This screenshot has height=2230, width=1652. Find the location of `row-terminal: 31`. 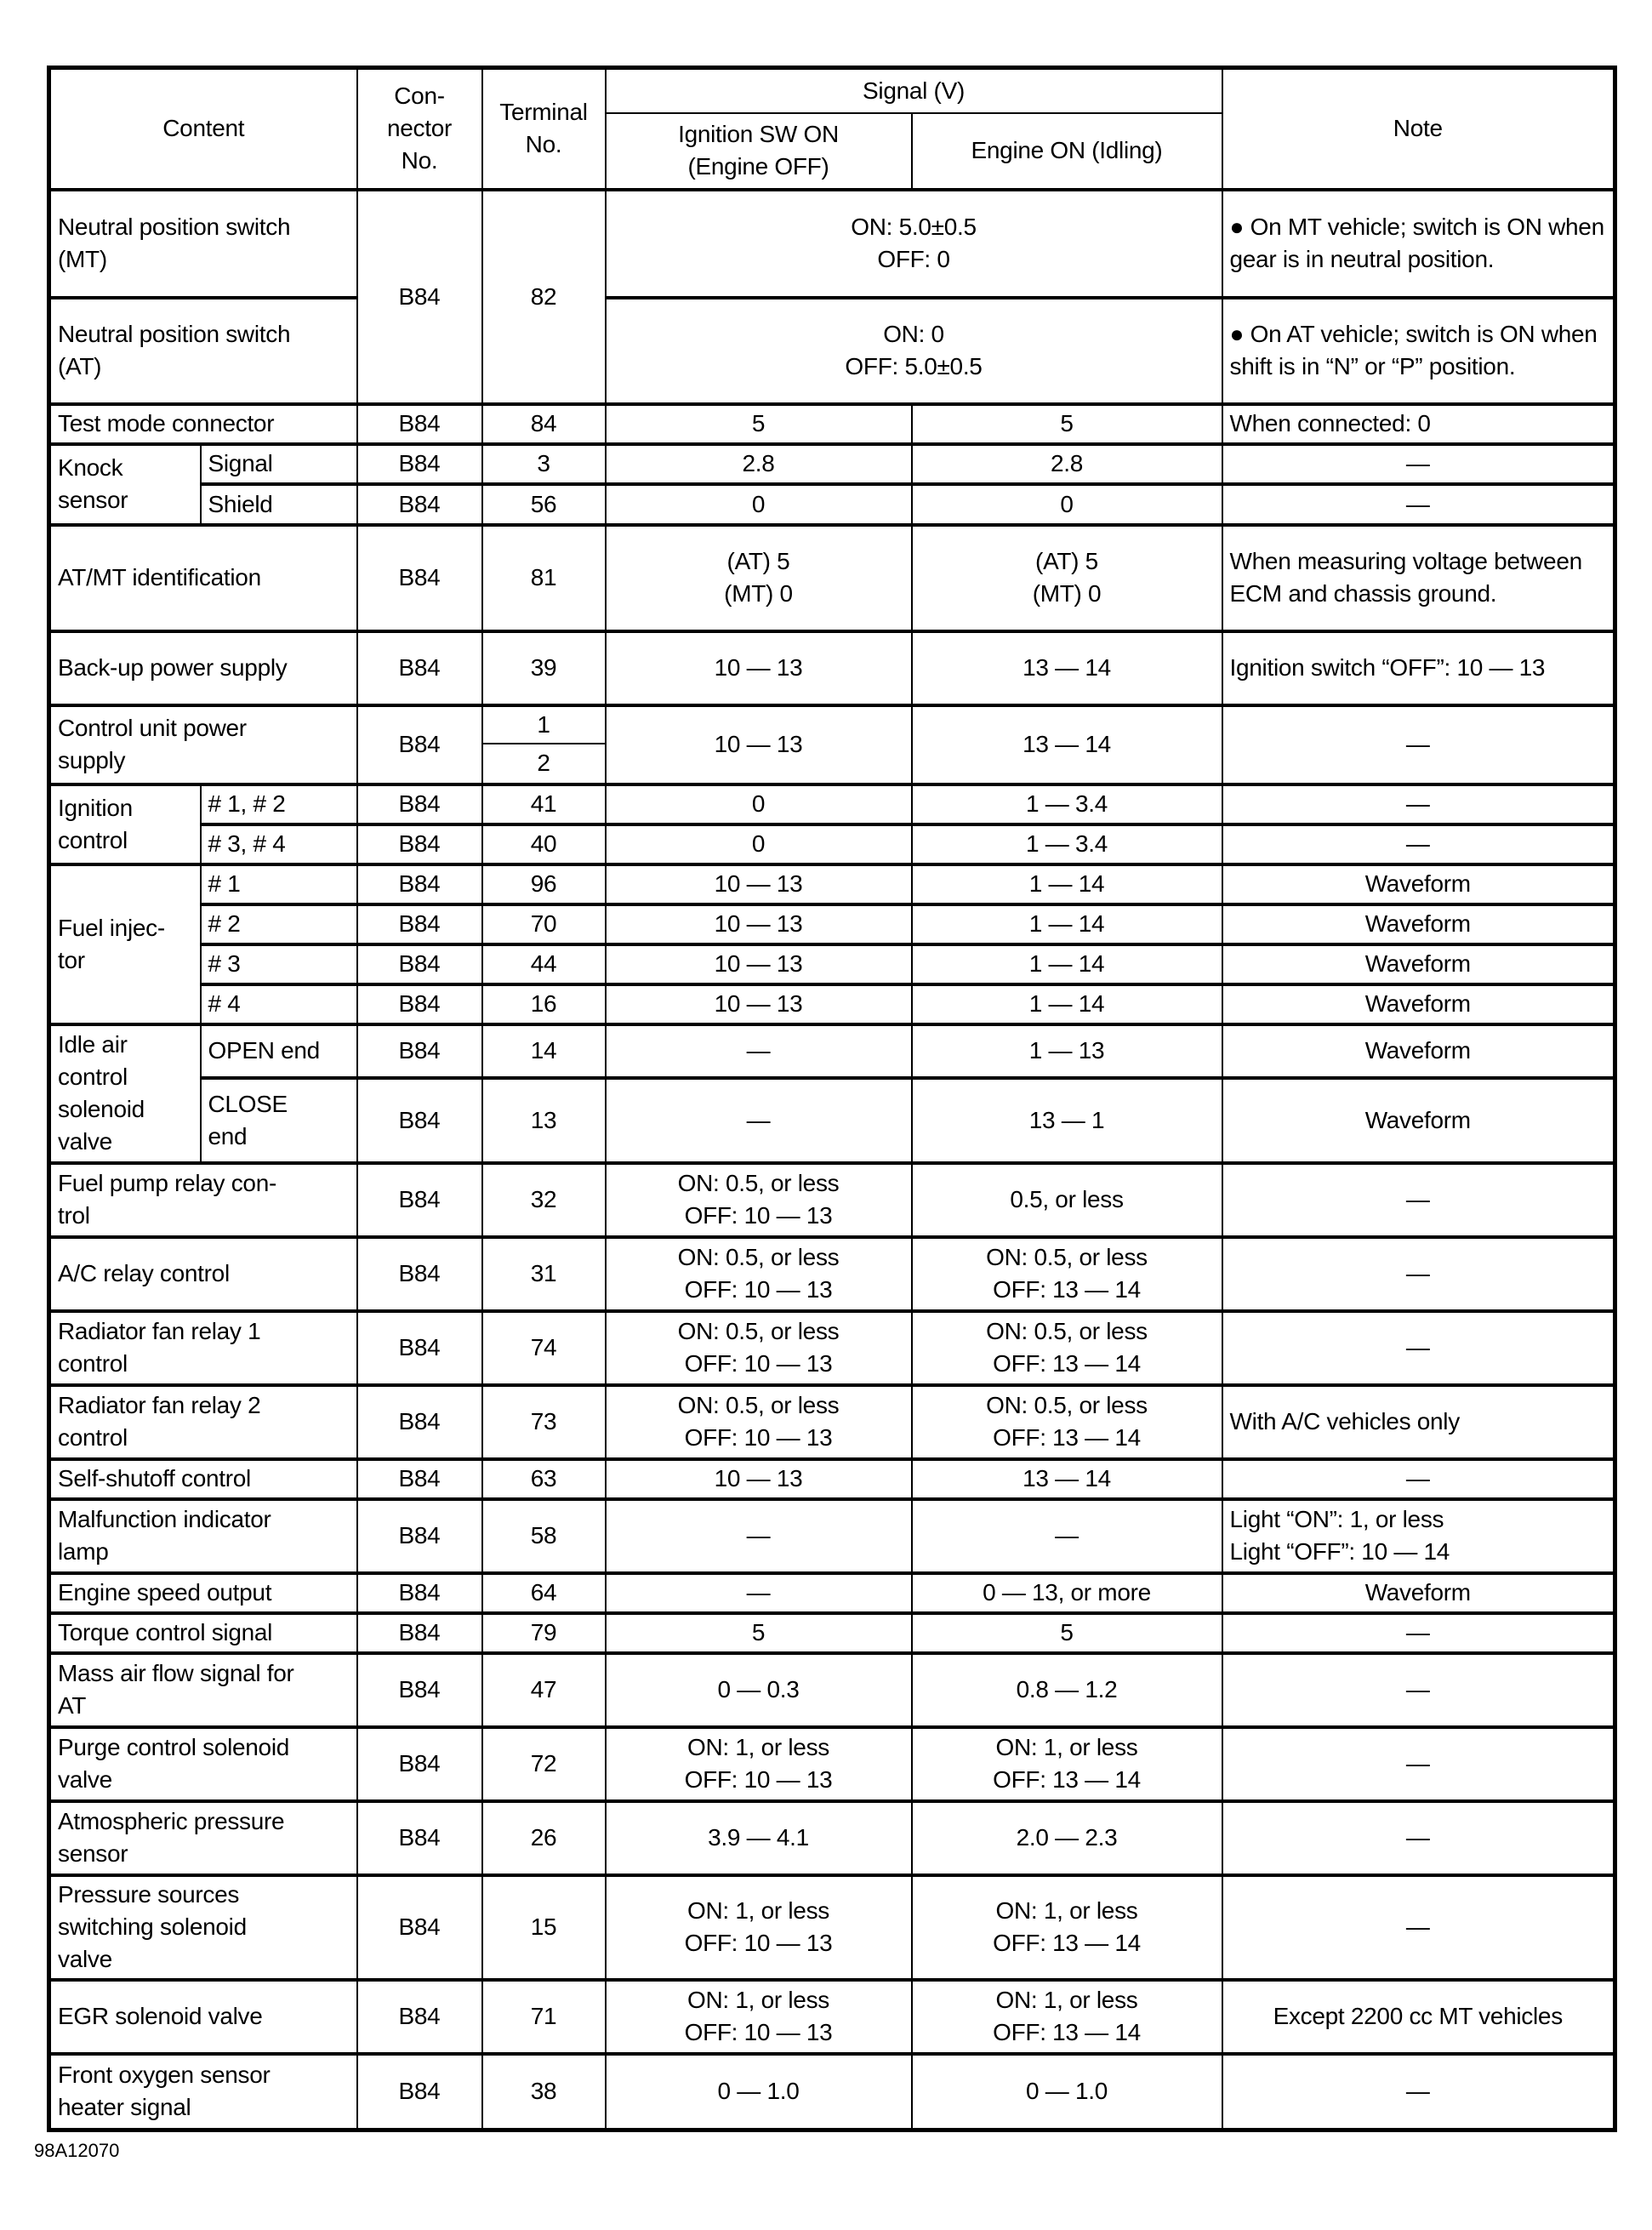

row-terminal: 31 is located at coordinates (544, 1273).